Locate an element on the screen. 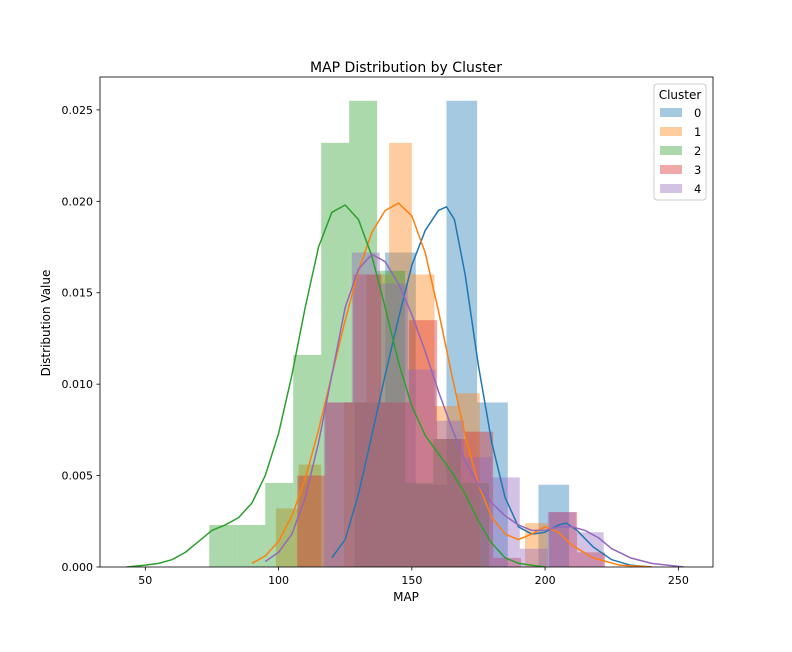 The image size is (792, 652). y-tick-label: 0.015 is located at coordinates (78, 293).